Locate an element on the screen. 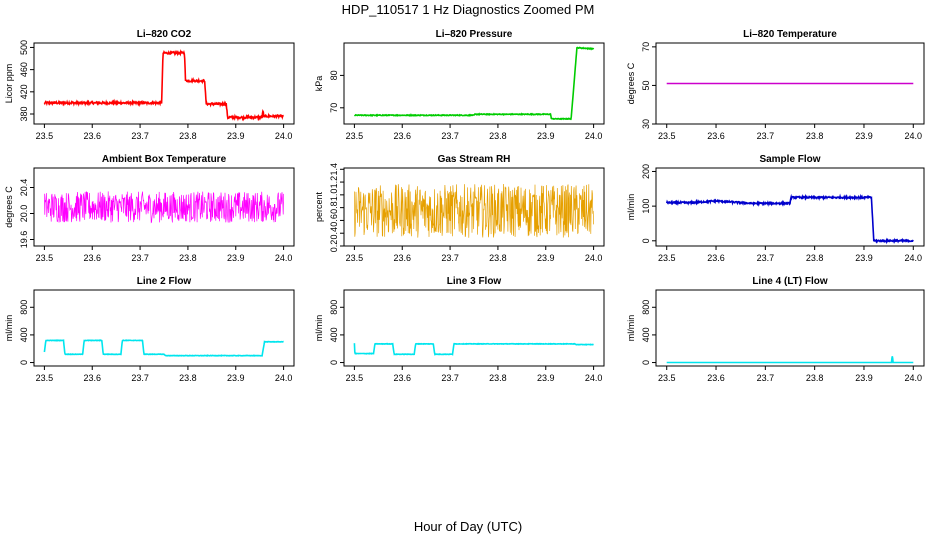 This screenshot has width=936, height=540. y-axis-label: kPa is located at coordinates (319, 84).